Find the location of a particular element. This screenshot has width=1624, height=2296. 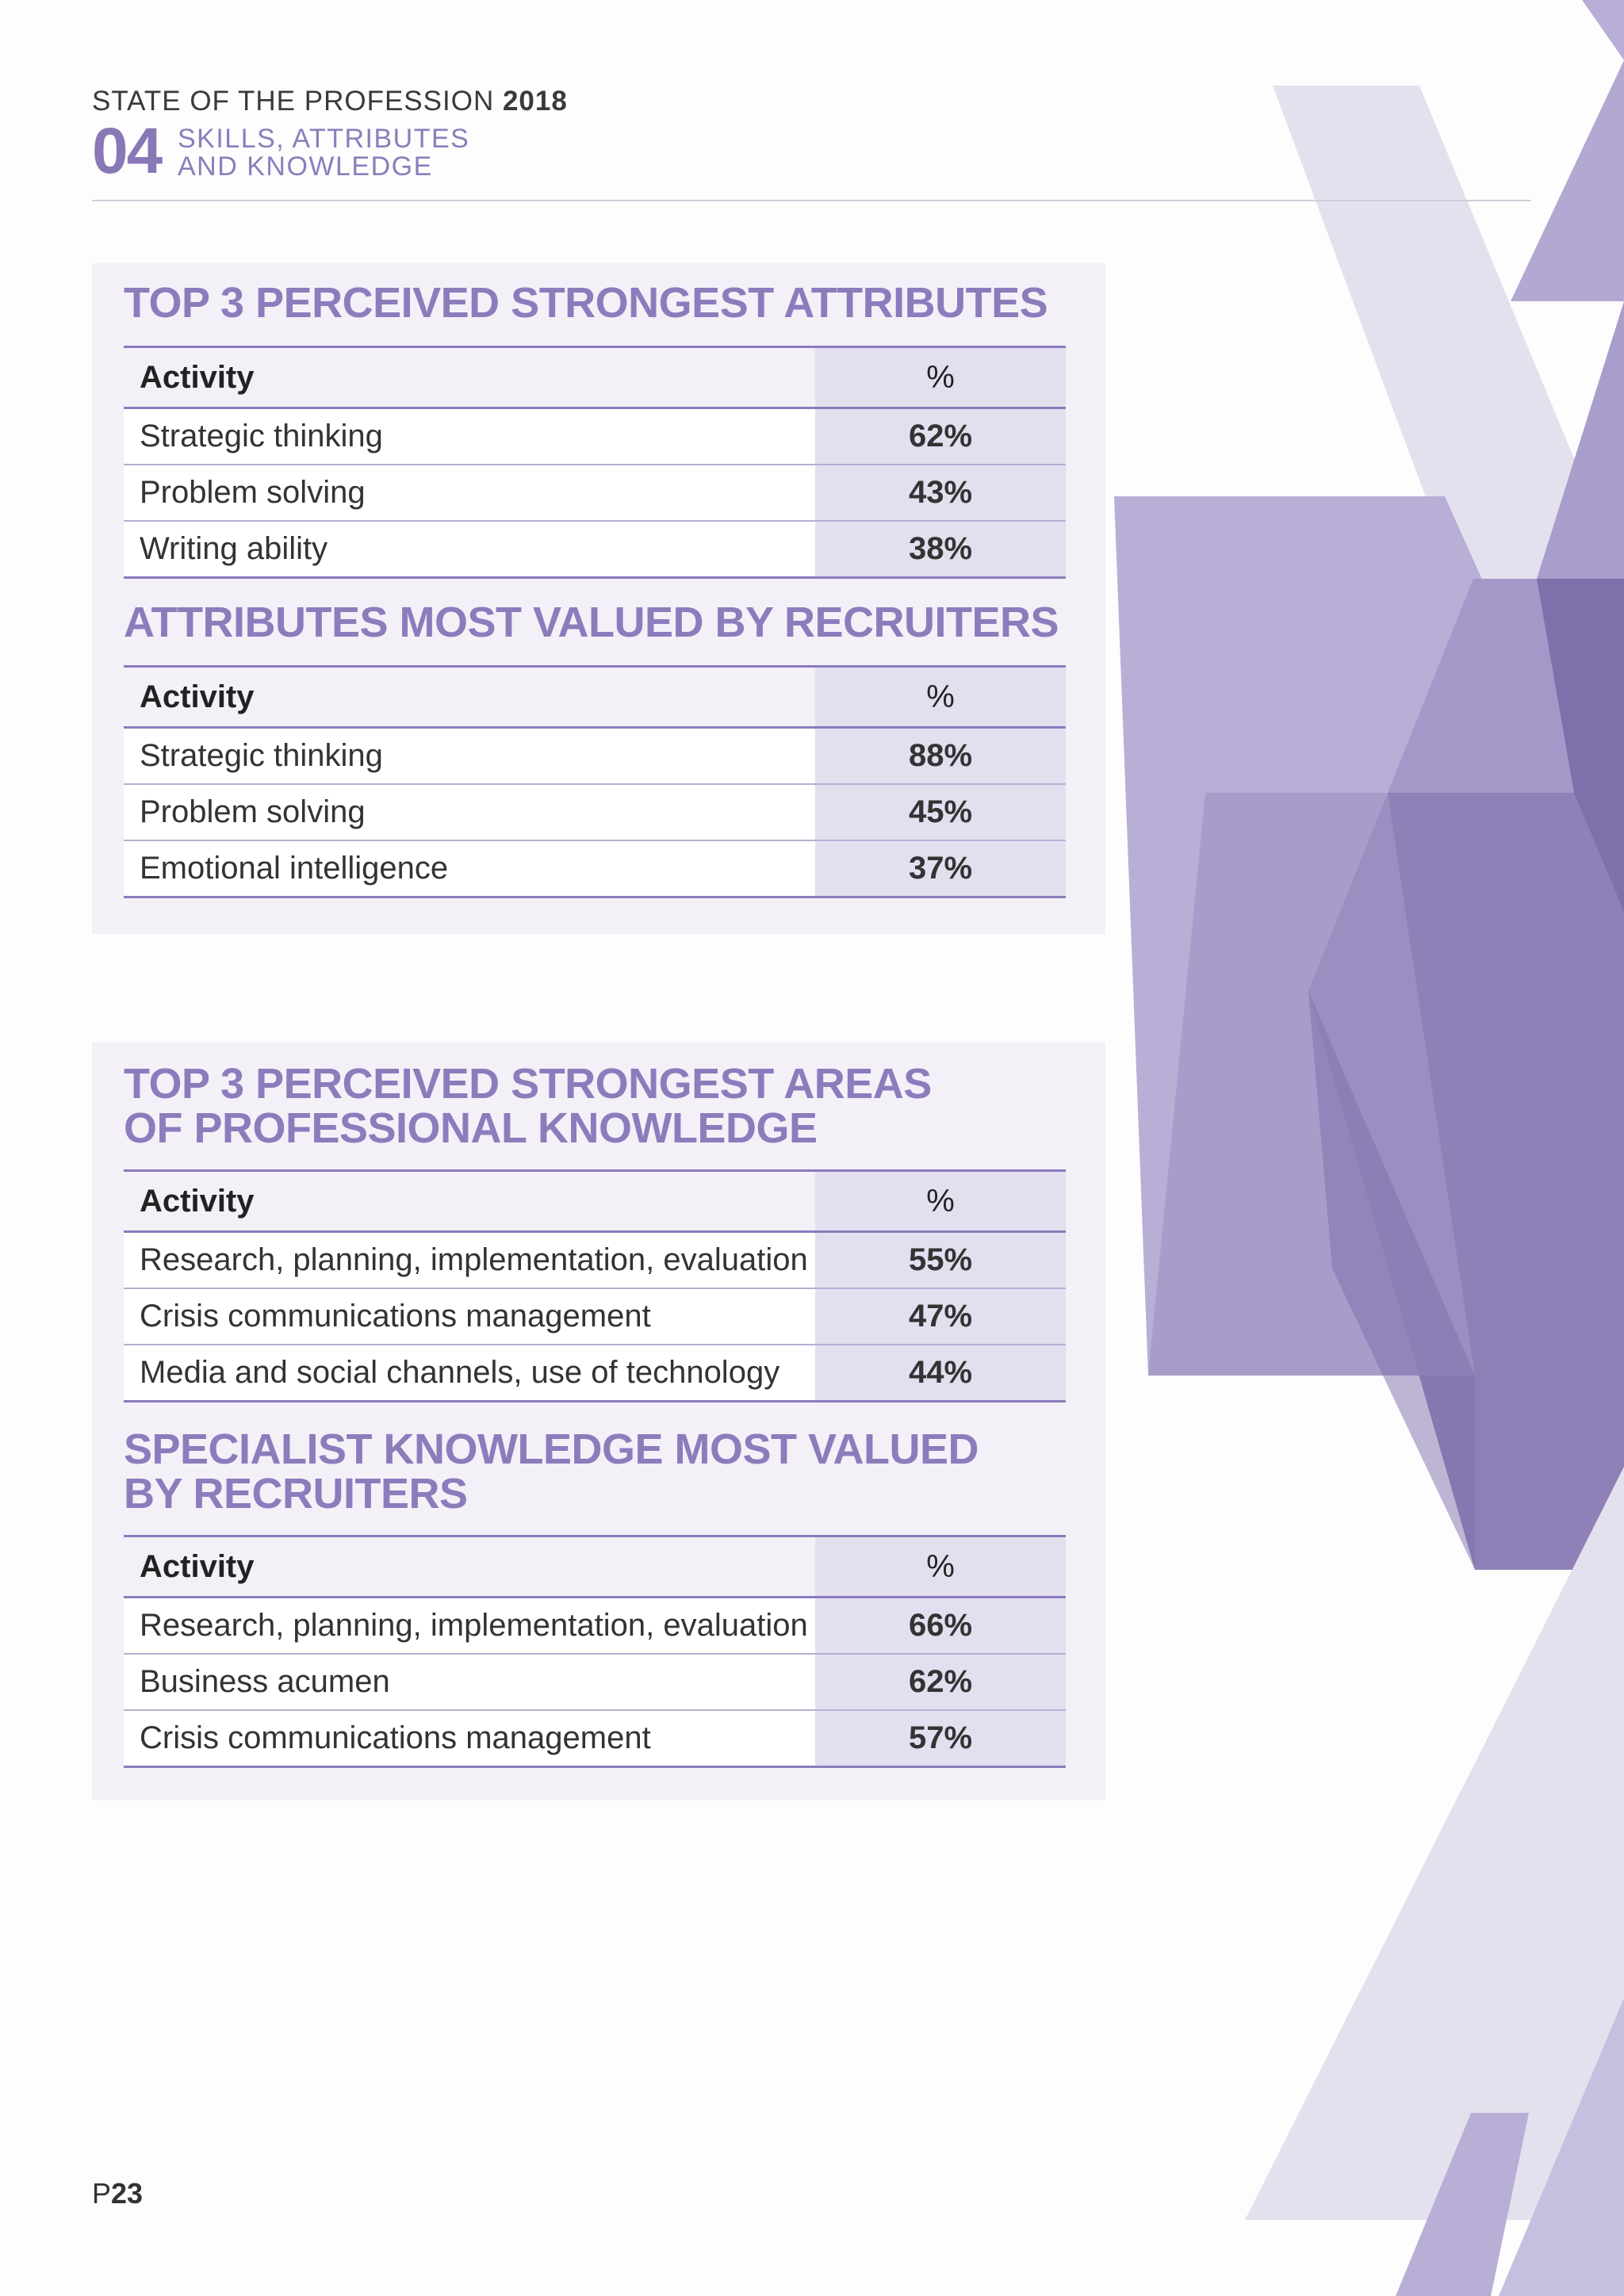

table-title-line2: BY RECRUITERS is located at coordinates (296, 1493).